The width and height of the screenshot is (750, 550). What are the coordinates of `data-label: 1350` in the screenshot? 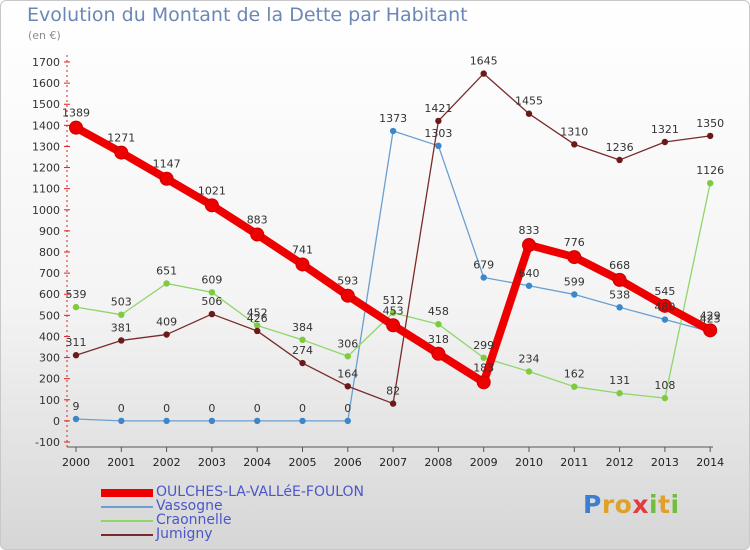 It's located at (710, 123).